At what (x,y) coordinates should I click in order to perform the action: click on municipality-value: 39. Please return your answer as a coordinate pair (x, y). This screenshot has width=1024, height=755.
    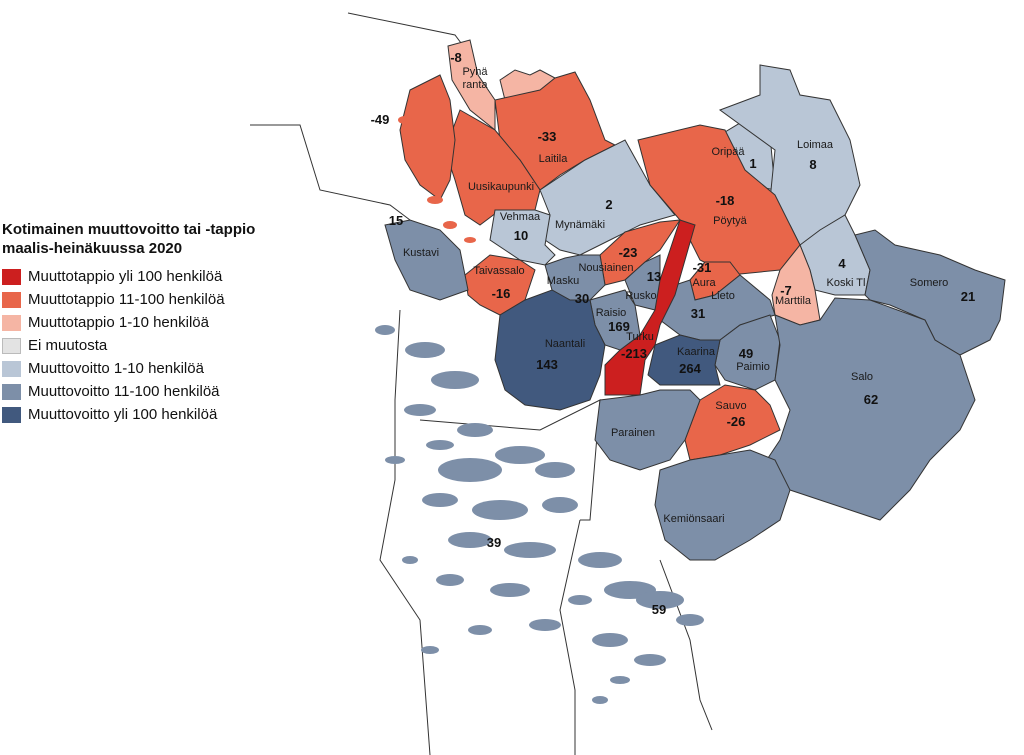
    Looking at the image, I should click on (494, 542).